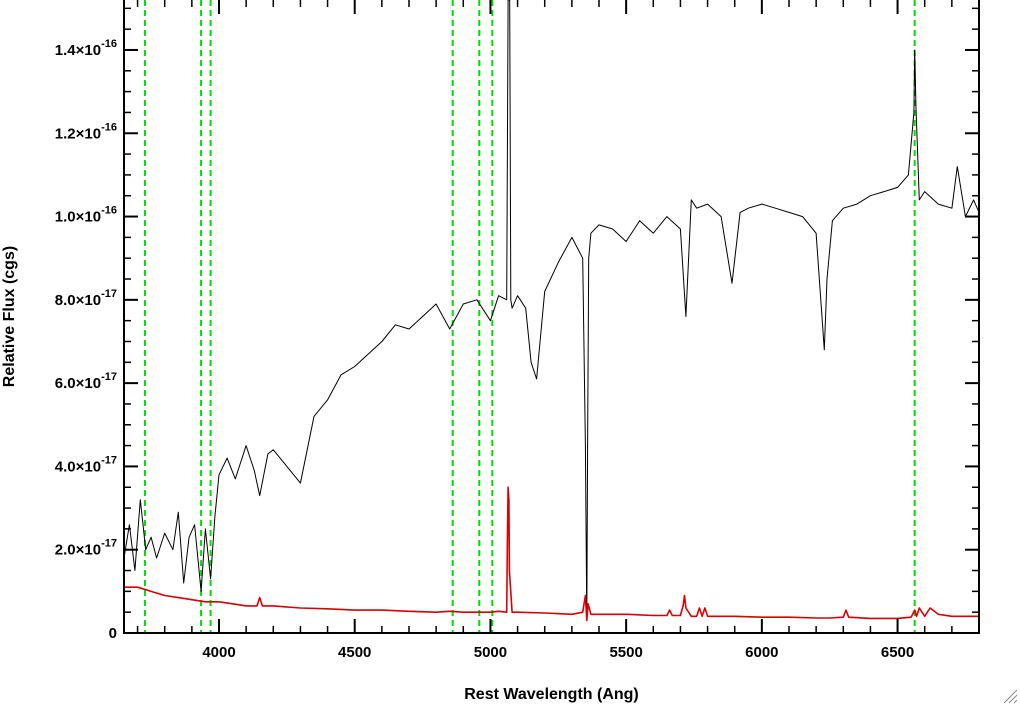 Image resolution: width=1020 pixels, height=706 pixels. What do you see at coordinates (86, 548) in the screenshot?
I see `y-tick-label: 2.0×10⁻¹⁷` at bounding box center [86, 548].